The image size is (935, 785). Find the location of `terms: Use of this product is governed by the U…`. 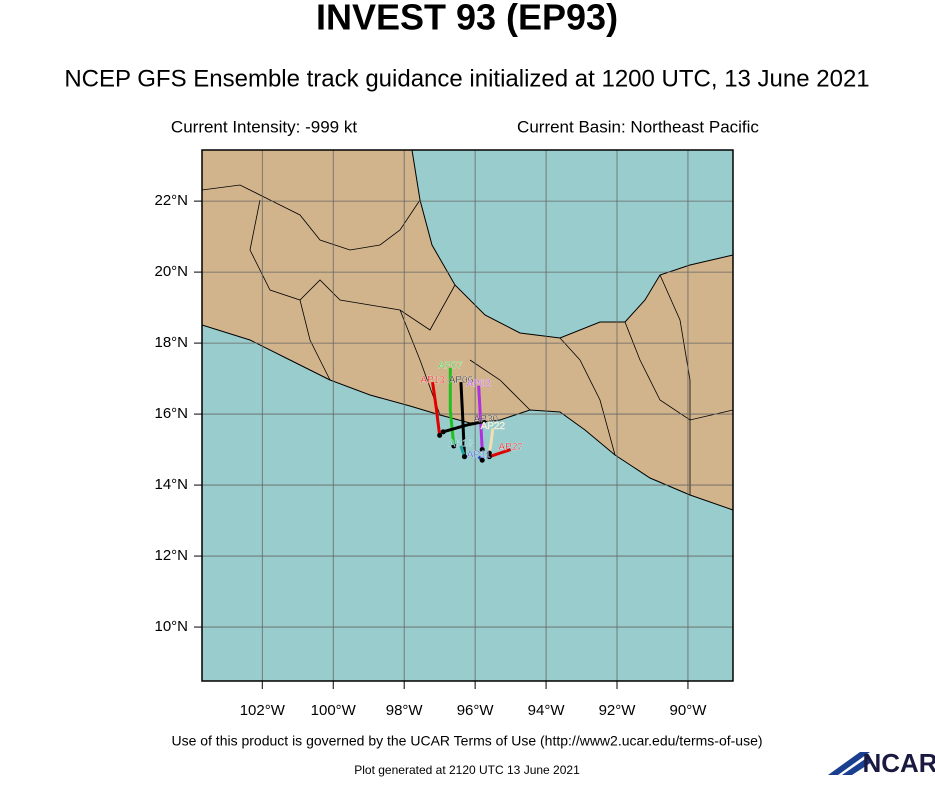

terms: Use of this product is governed by the U… is located at coordinates (466, 741).